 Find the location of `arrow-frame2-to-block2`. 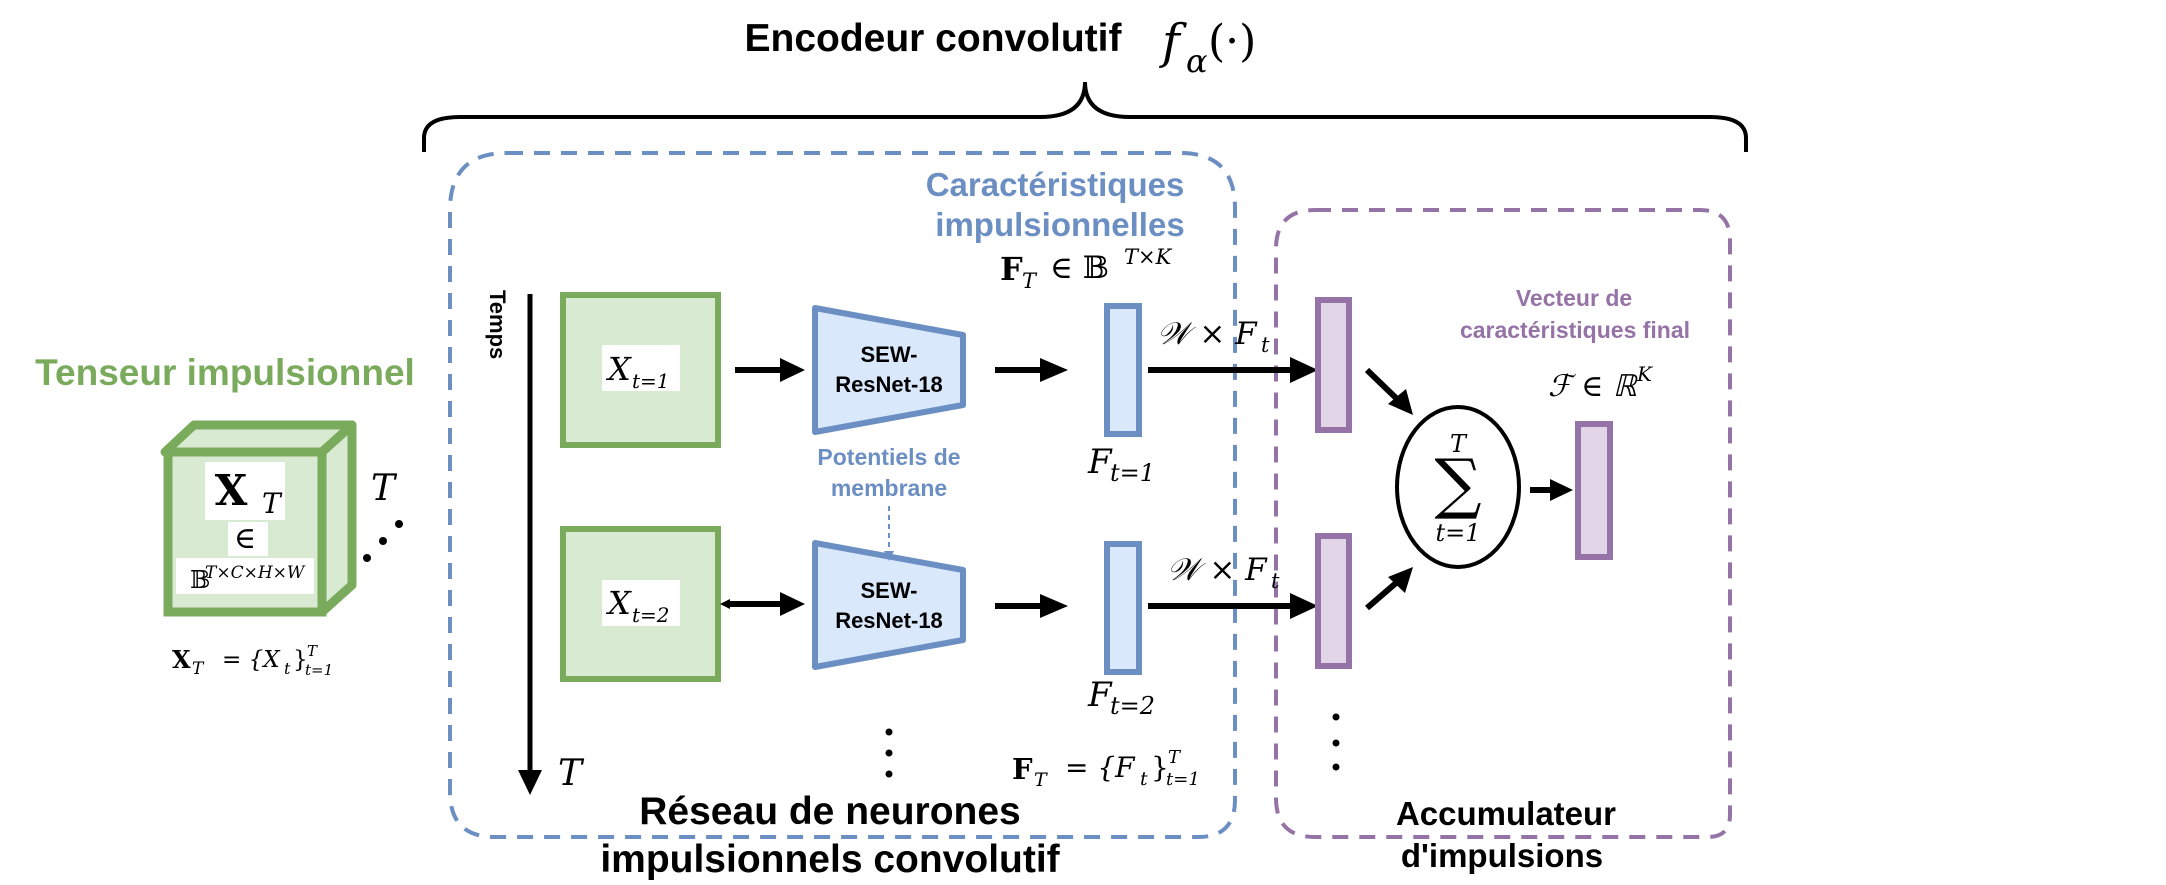

arrow-frame2-to-block2 is located at coordinates (762, 604).